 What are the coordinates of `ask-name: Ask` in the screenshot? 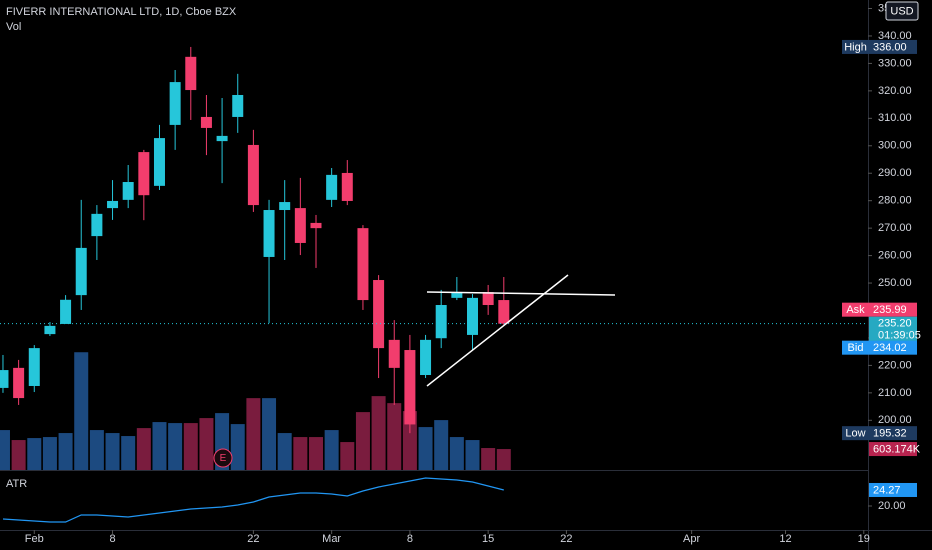 It's located at (855, 310).